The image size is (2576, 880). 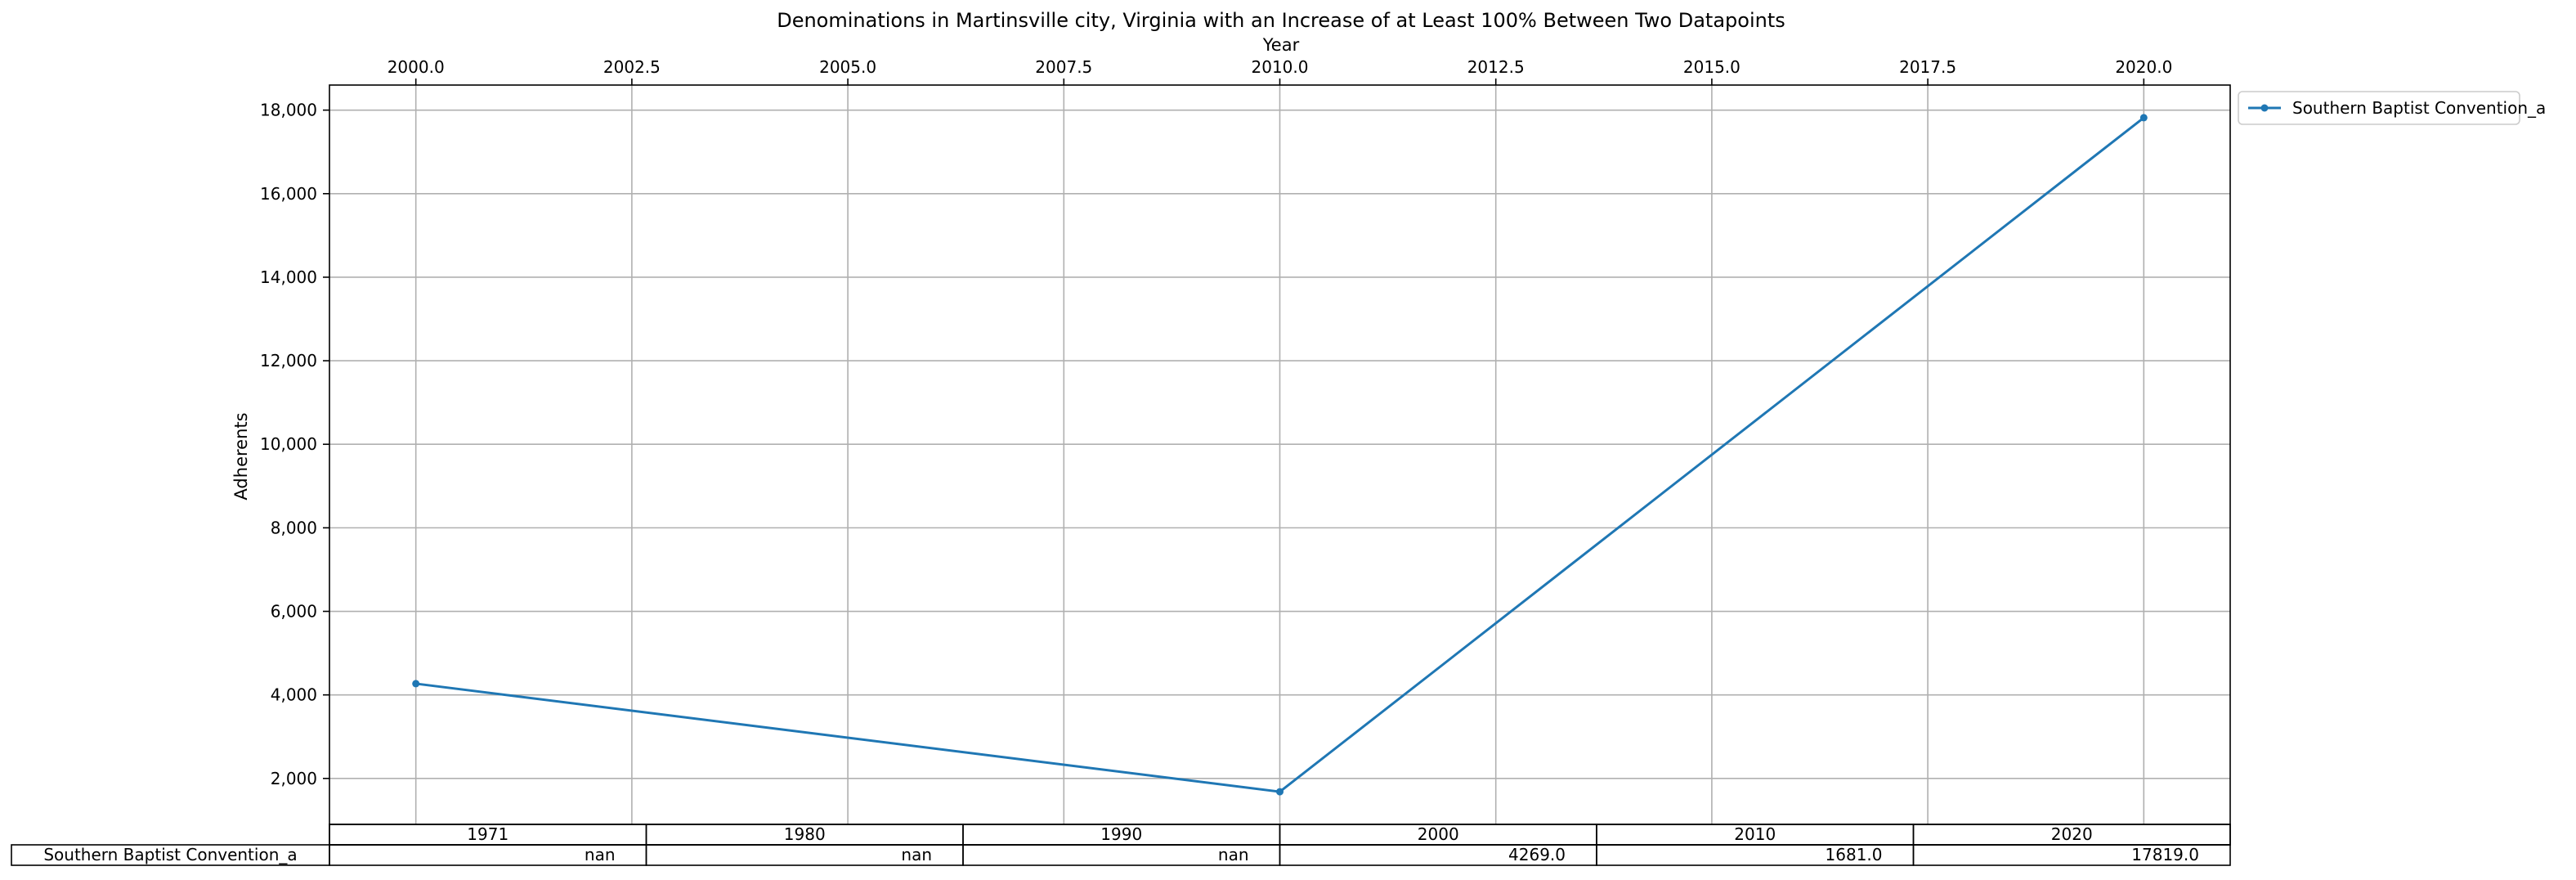 What do you see at coordinates (2165, 854) in the screenshot?
I see `table-cell-value: 17819.0` at bounding box center [2165, 854].